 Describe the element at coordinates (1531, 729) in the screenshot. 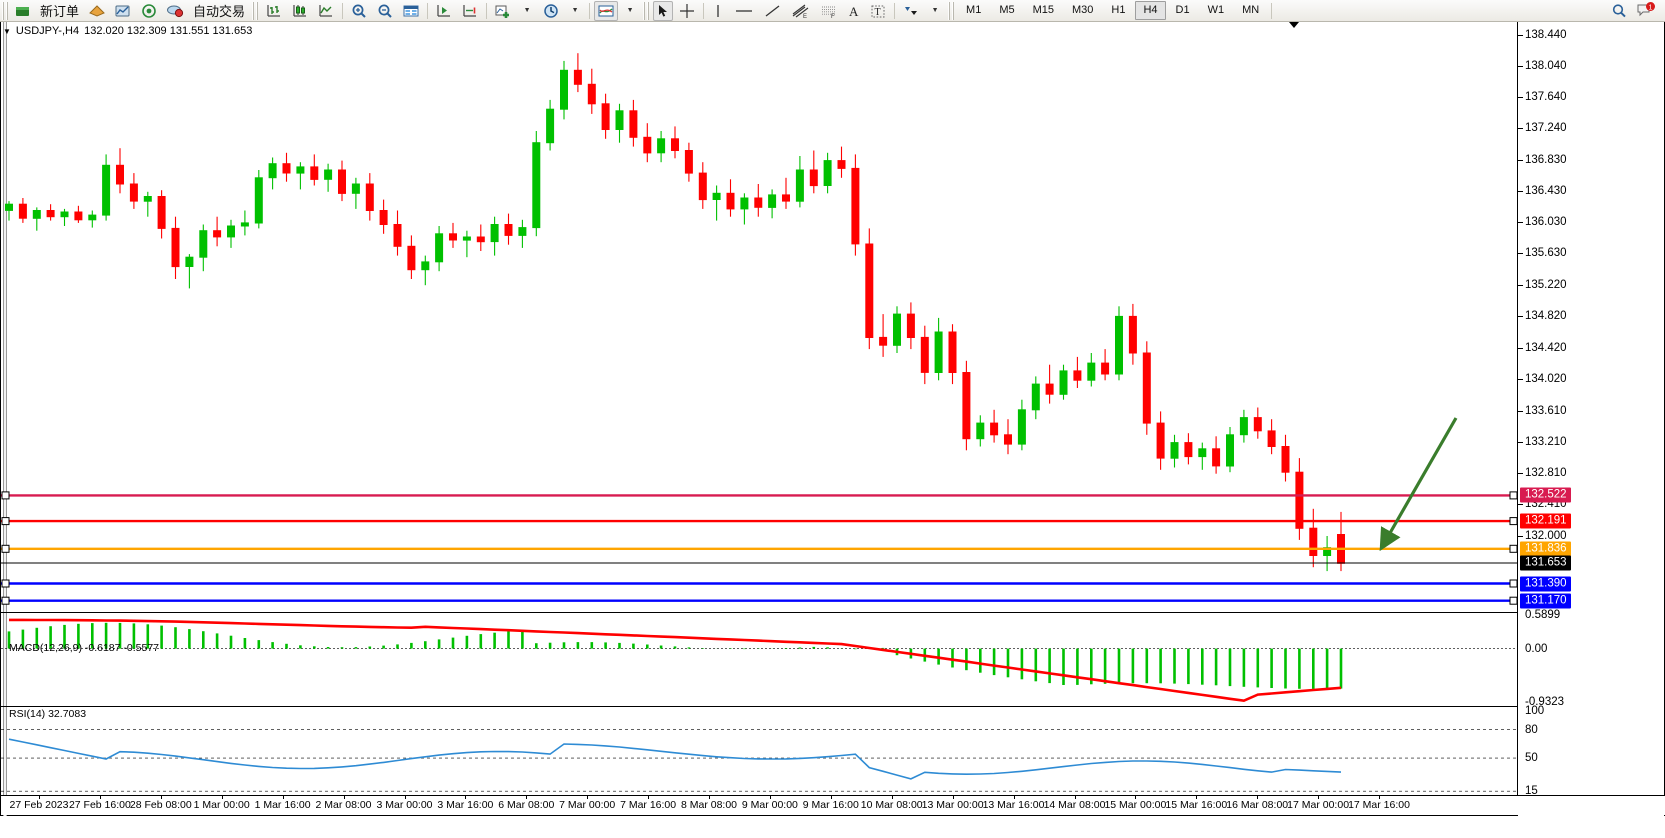

I see `rsi-scale-label: 80` at that location.